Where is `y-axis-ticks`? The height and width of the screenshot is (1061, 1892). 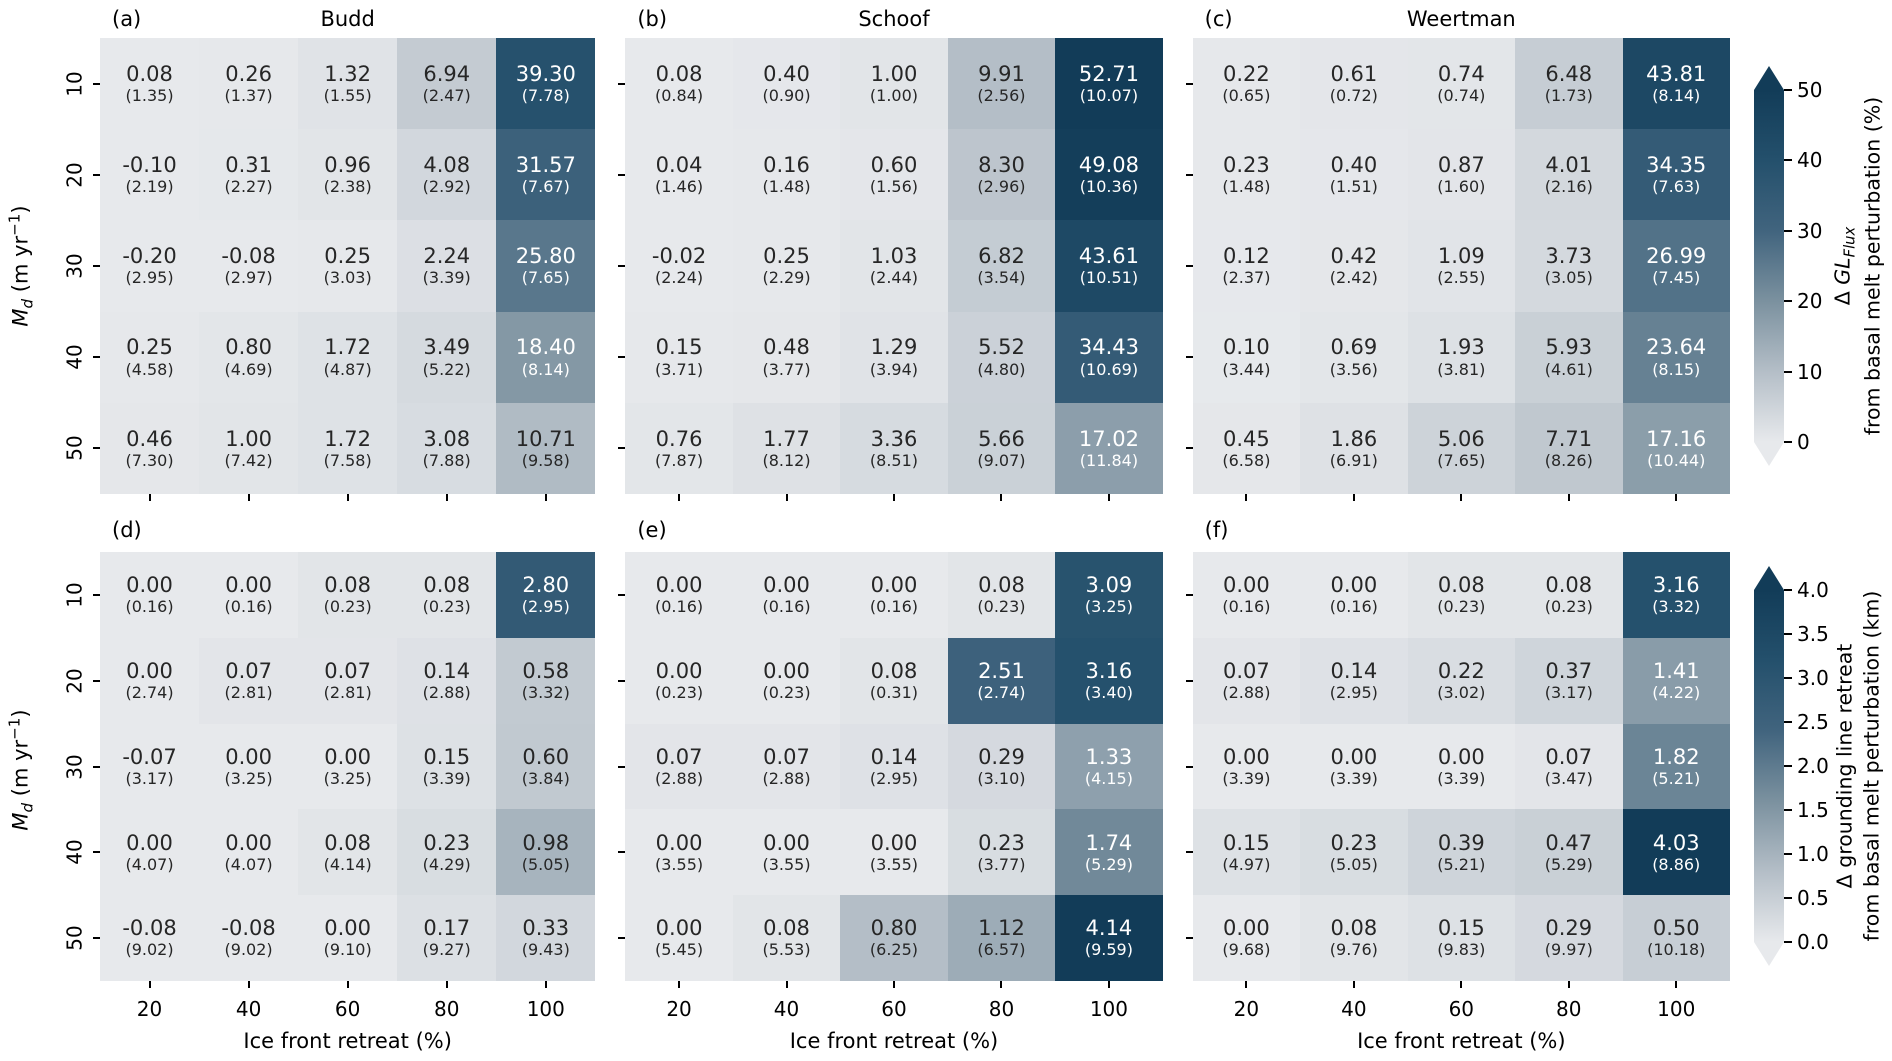
y-axis-ticks is located at coordinates (617, 766).